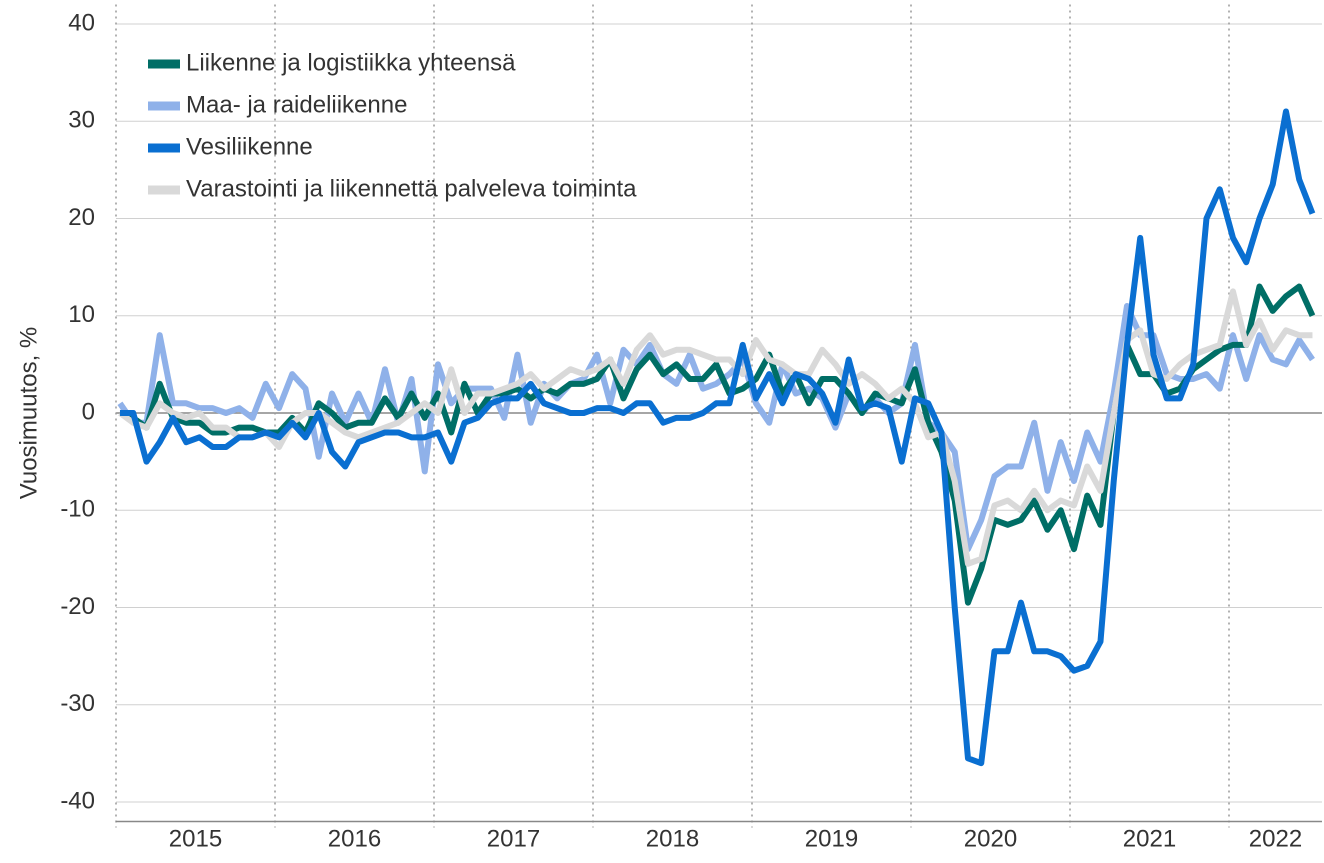 The height and width of the screenshot is (863, 1324). Describe the element at coordinates (81, 217) in the screenshot. I see `y-tick-label: 20` at that location.